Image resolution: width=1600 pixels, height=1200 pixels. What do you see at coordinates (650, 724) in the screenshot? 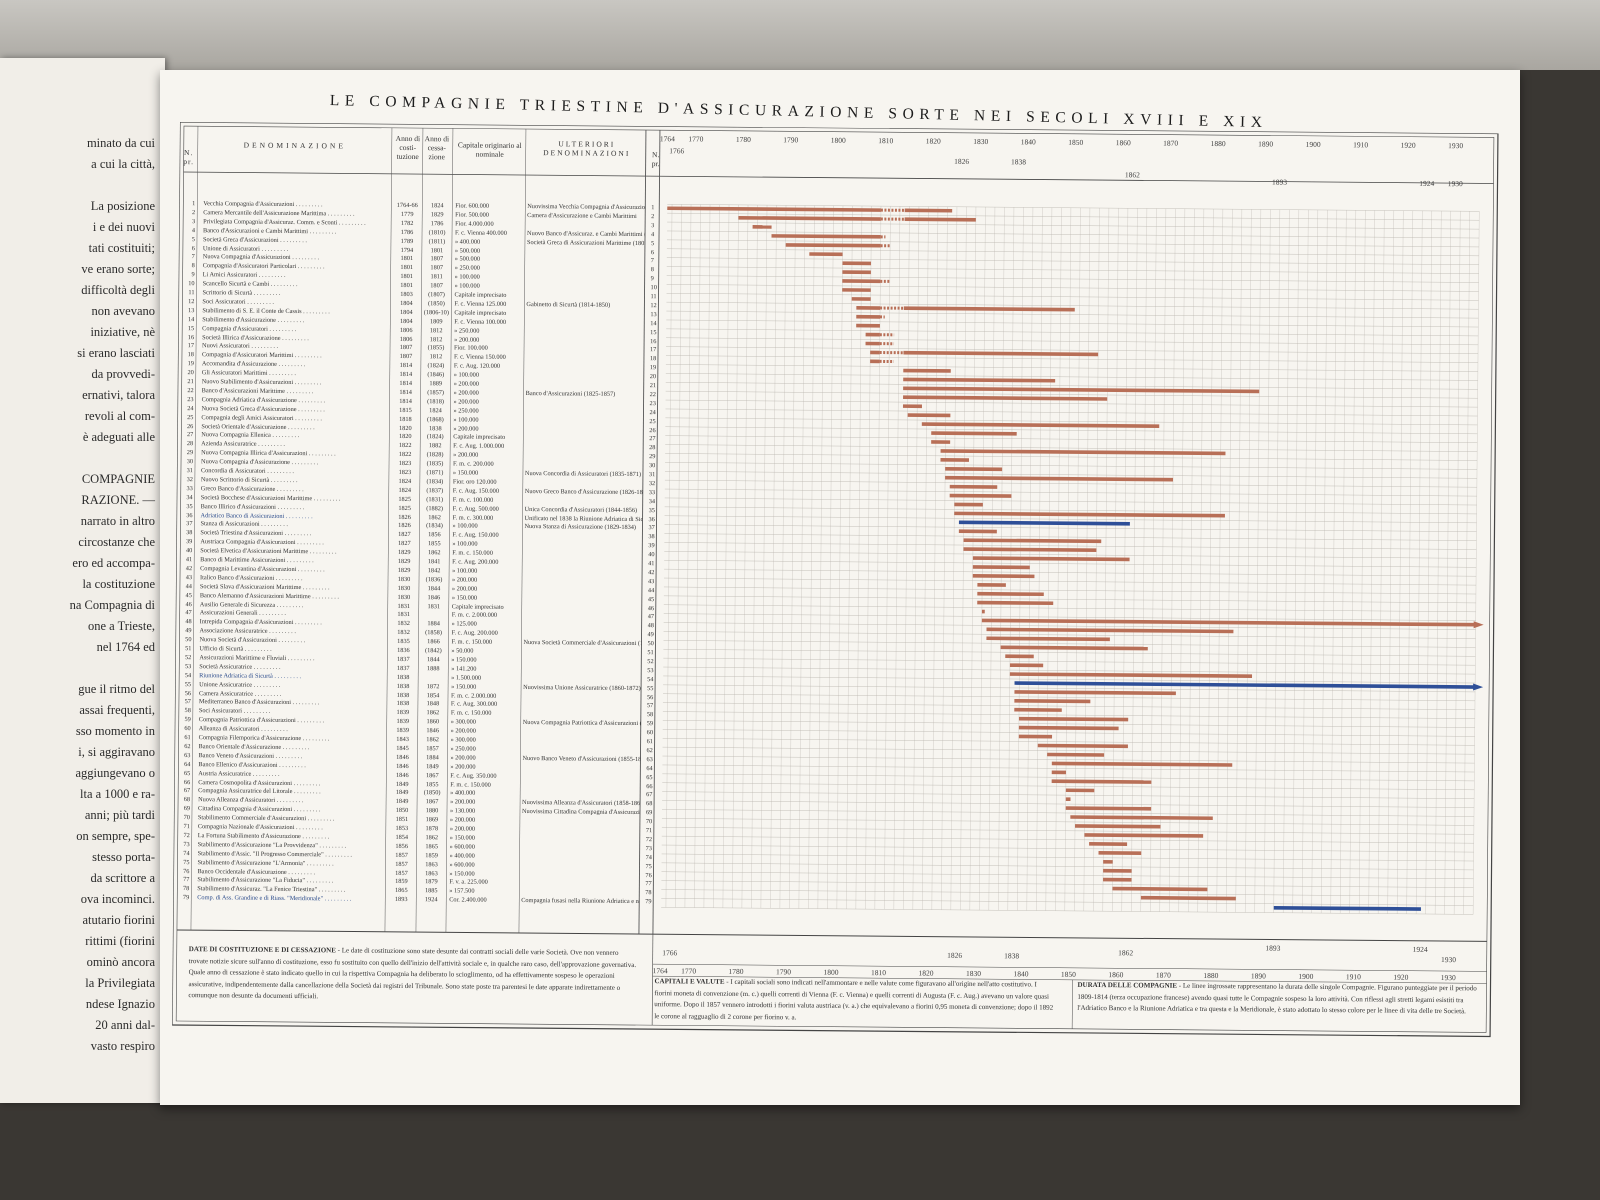
I see `gantt-row-number: 59` at bounding box center [650, 724].